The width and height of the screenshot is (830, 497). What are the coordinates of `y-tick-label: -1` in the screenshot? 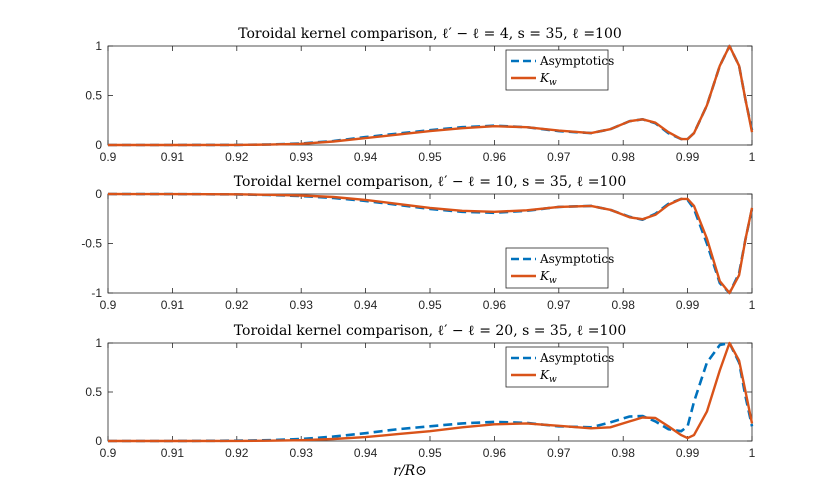 It's located at (96, 293).